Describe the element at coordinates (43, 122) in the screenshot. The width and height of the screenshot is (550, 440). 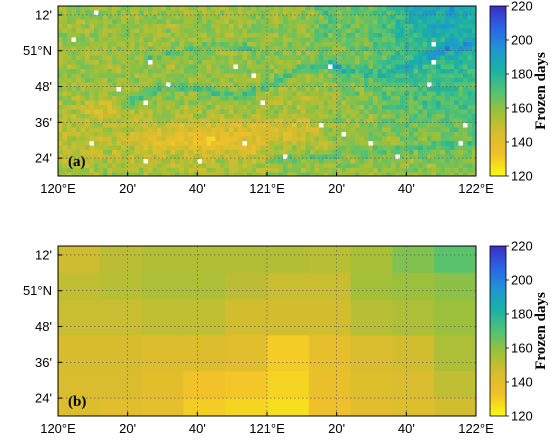
I see `y-tick-label: 36'` at that location.